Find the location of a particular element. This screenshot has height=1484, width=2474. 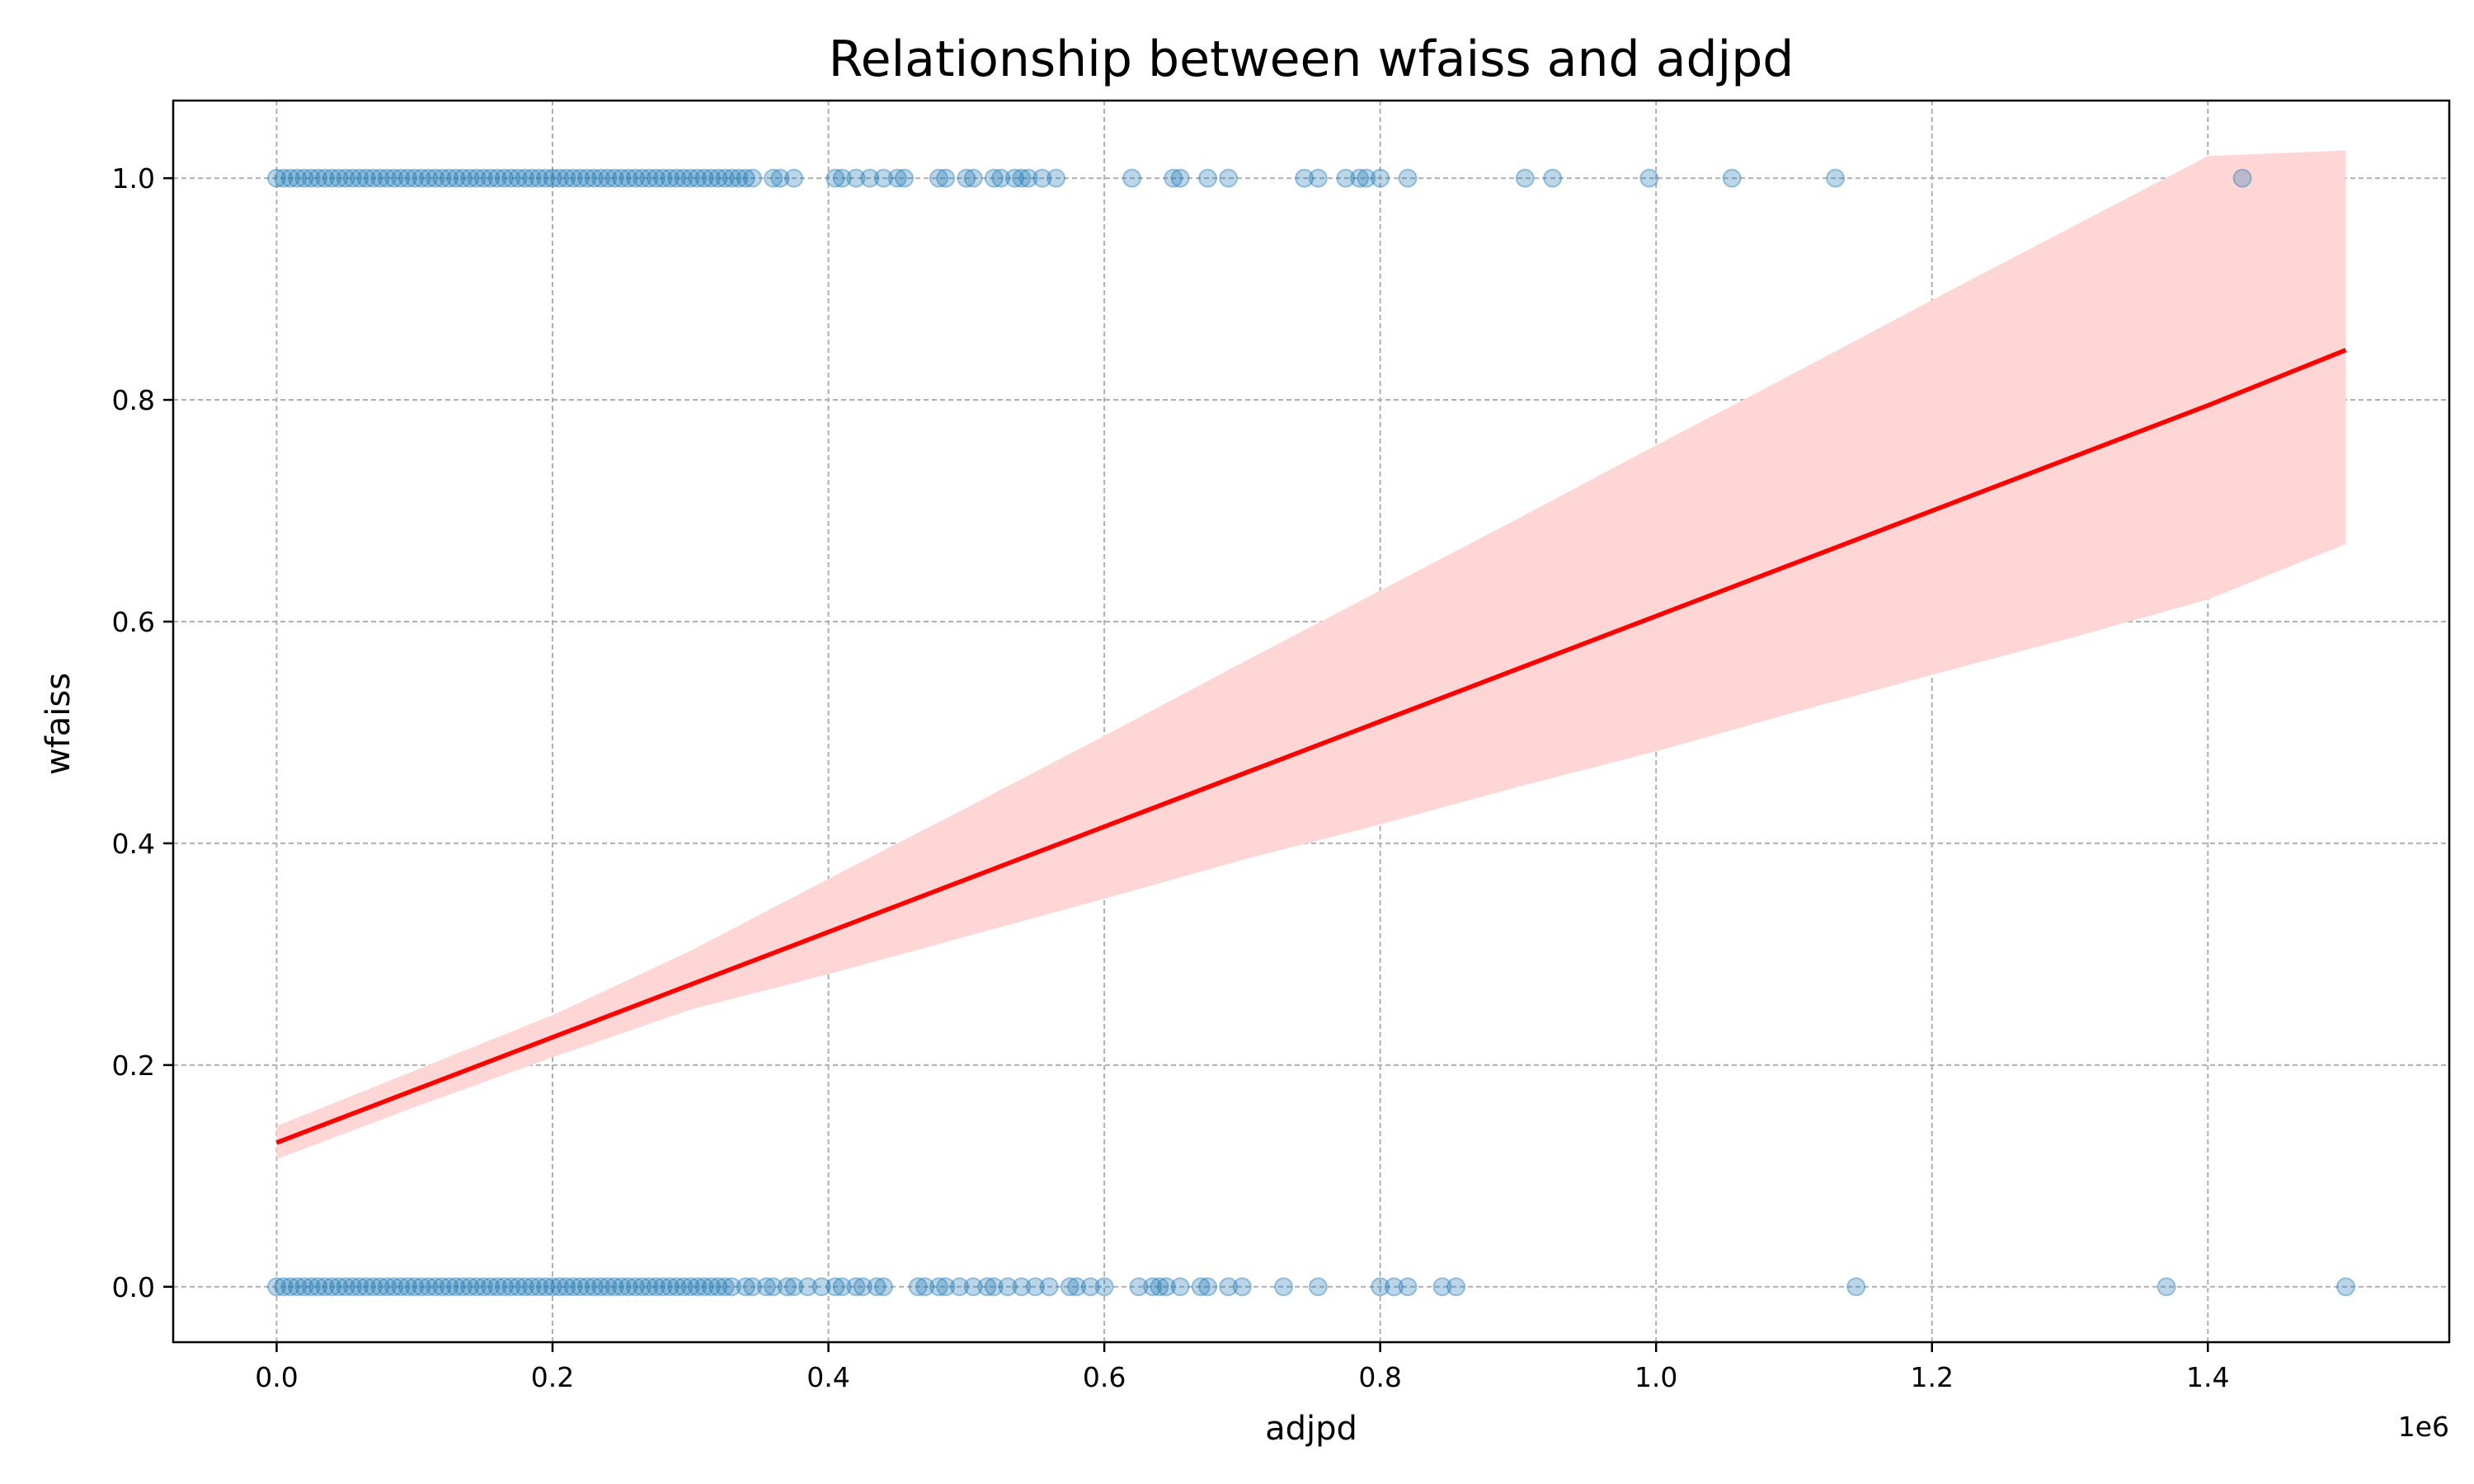

x-tick-label: 0.4 is located at coordinates (828, 1377).